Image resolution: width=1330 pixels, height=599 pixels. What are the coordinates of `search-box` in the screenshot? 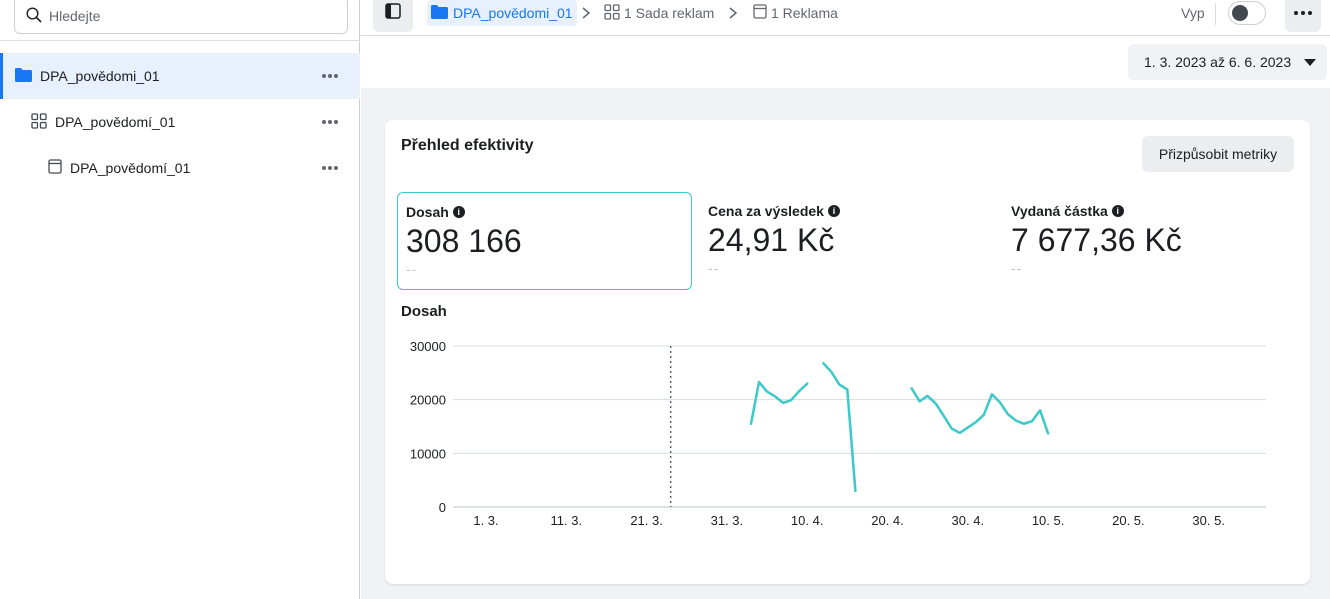 It's located at (181, 17).